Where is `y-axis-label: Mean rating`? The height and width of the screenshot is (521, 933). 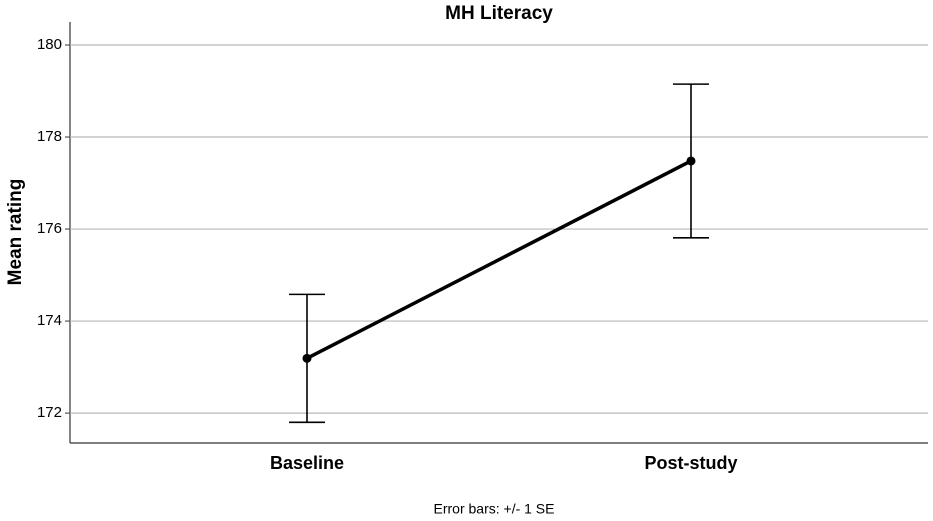
y-axis-label: Mean rating is located at coordinates (15, 232).